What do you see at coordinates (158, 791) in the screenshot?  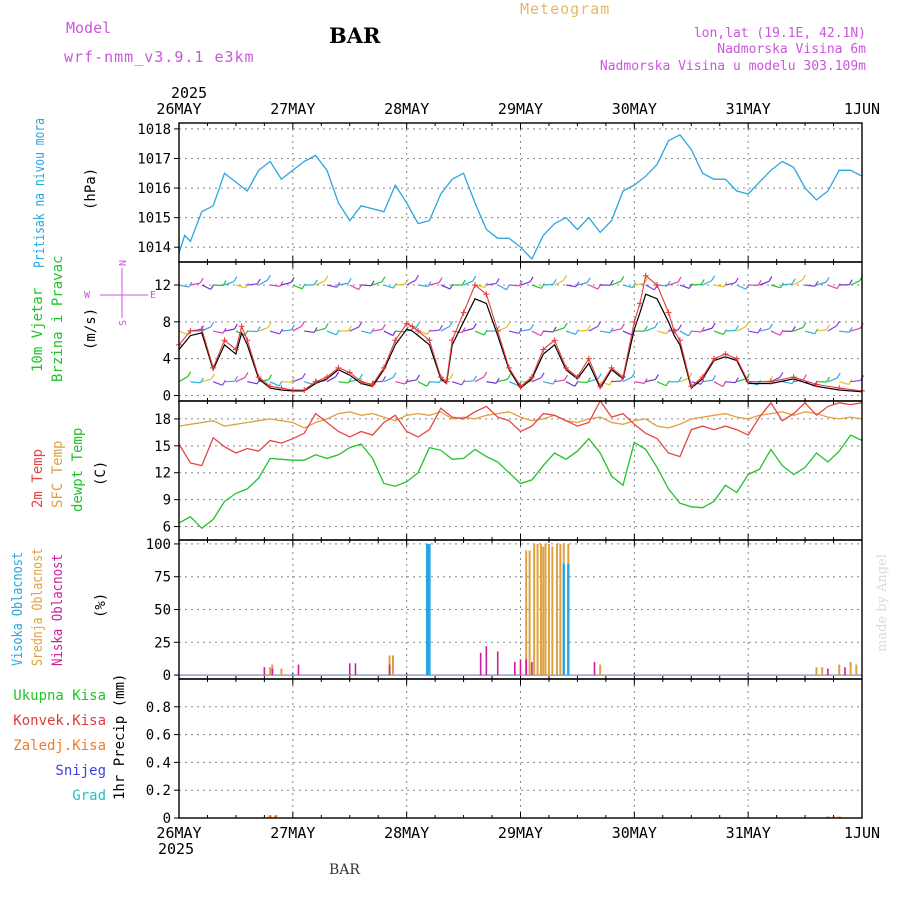 I see `y-tick-label: 0.2` at bounding box center [158, 791].